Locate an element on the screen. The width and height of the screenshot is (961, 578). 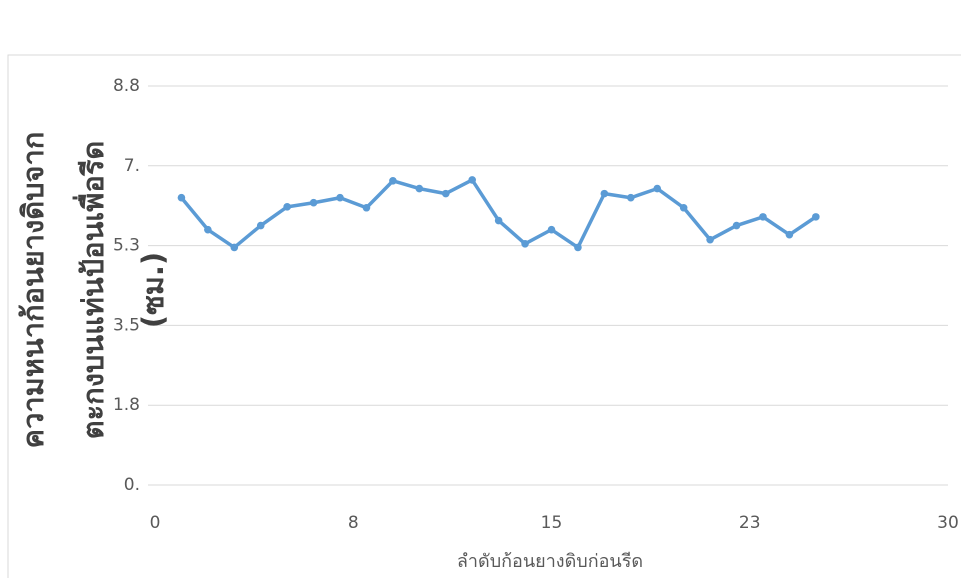
x-tick-label: 30 is located at coordinates (948, 523).